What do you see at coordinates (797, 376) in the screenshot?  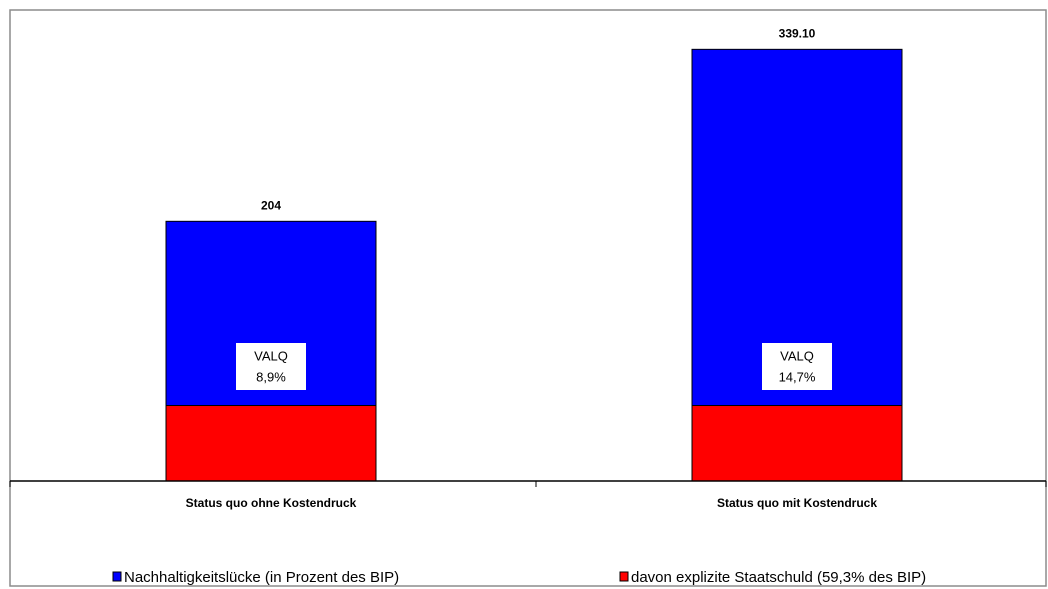 I see `annotation: 14,7%` at bounding box center [797, 376].